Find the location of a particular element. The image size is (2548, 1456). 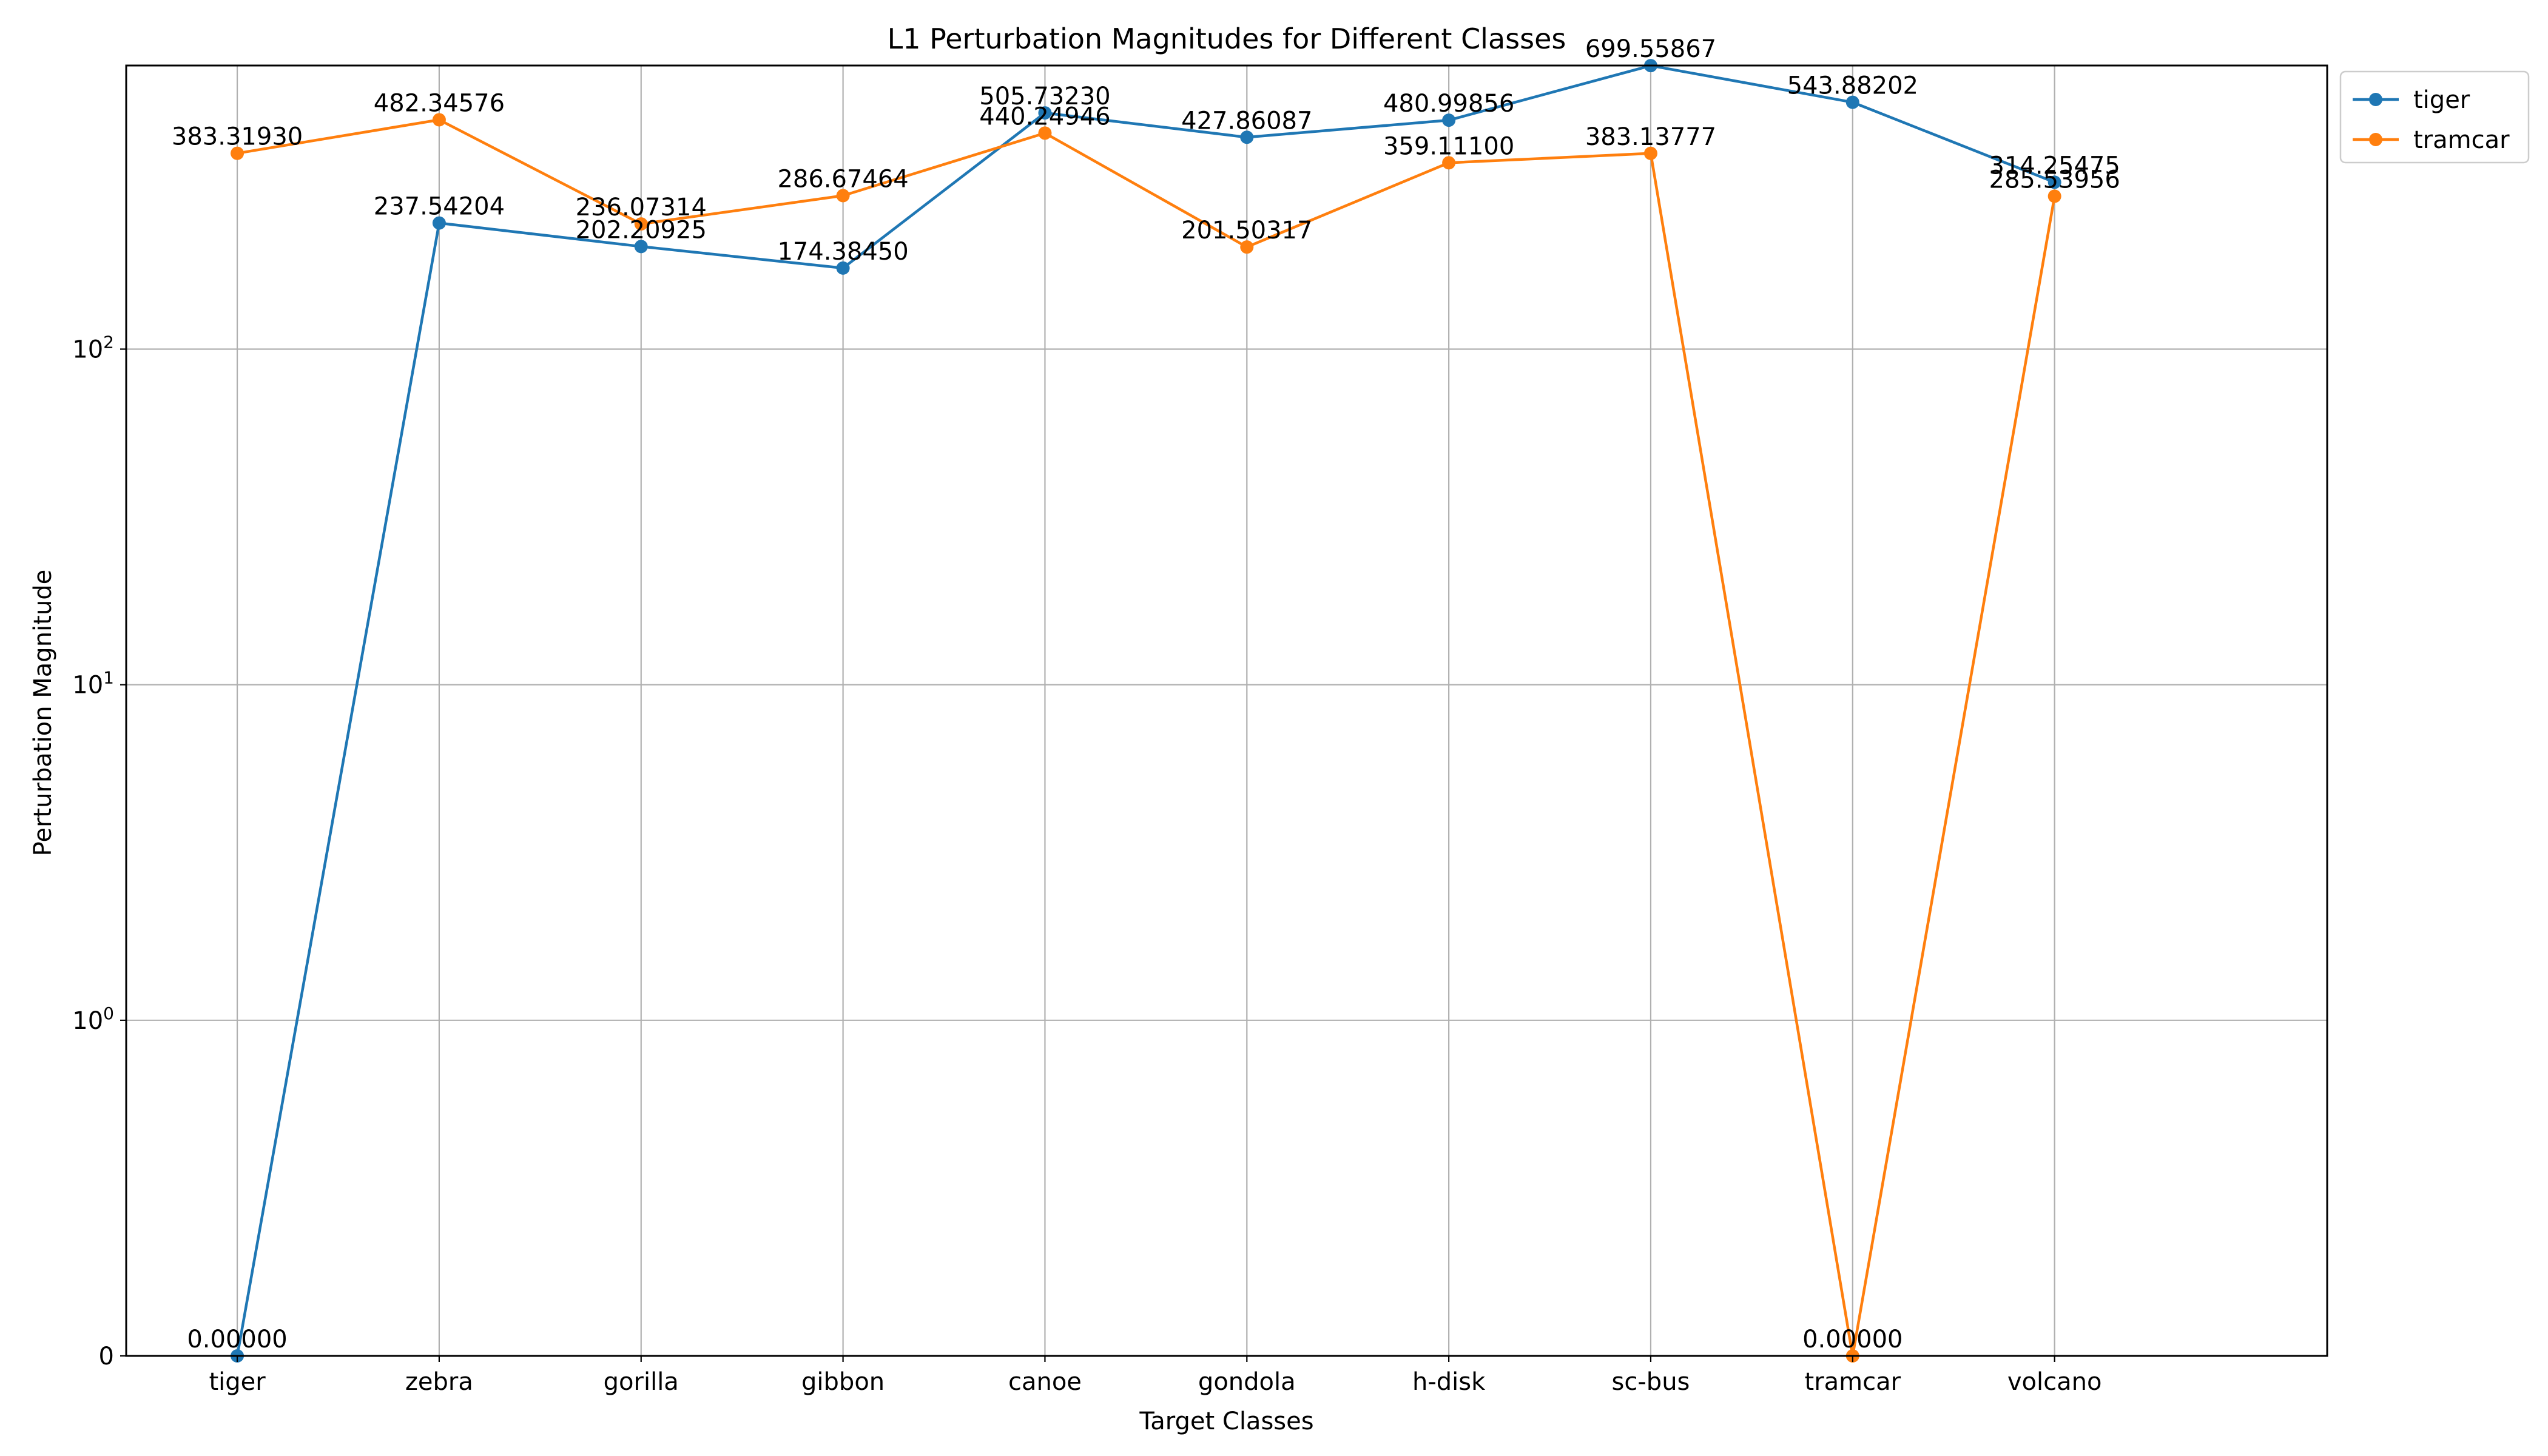

x-tick-label: gorilla is located at coordinates (641, 1382).